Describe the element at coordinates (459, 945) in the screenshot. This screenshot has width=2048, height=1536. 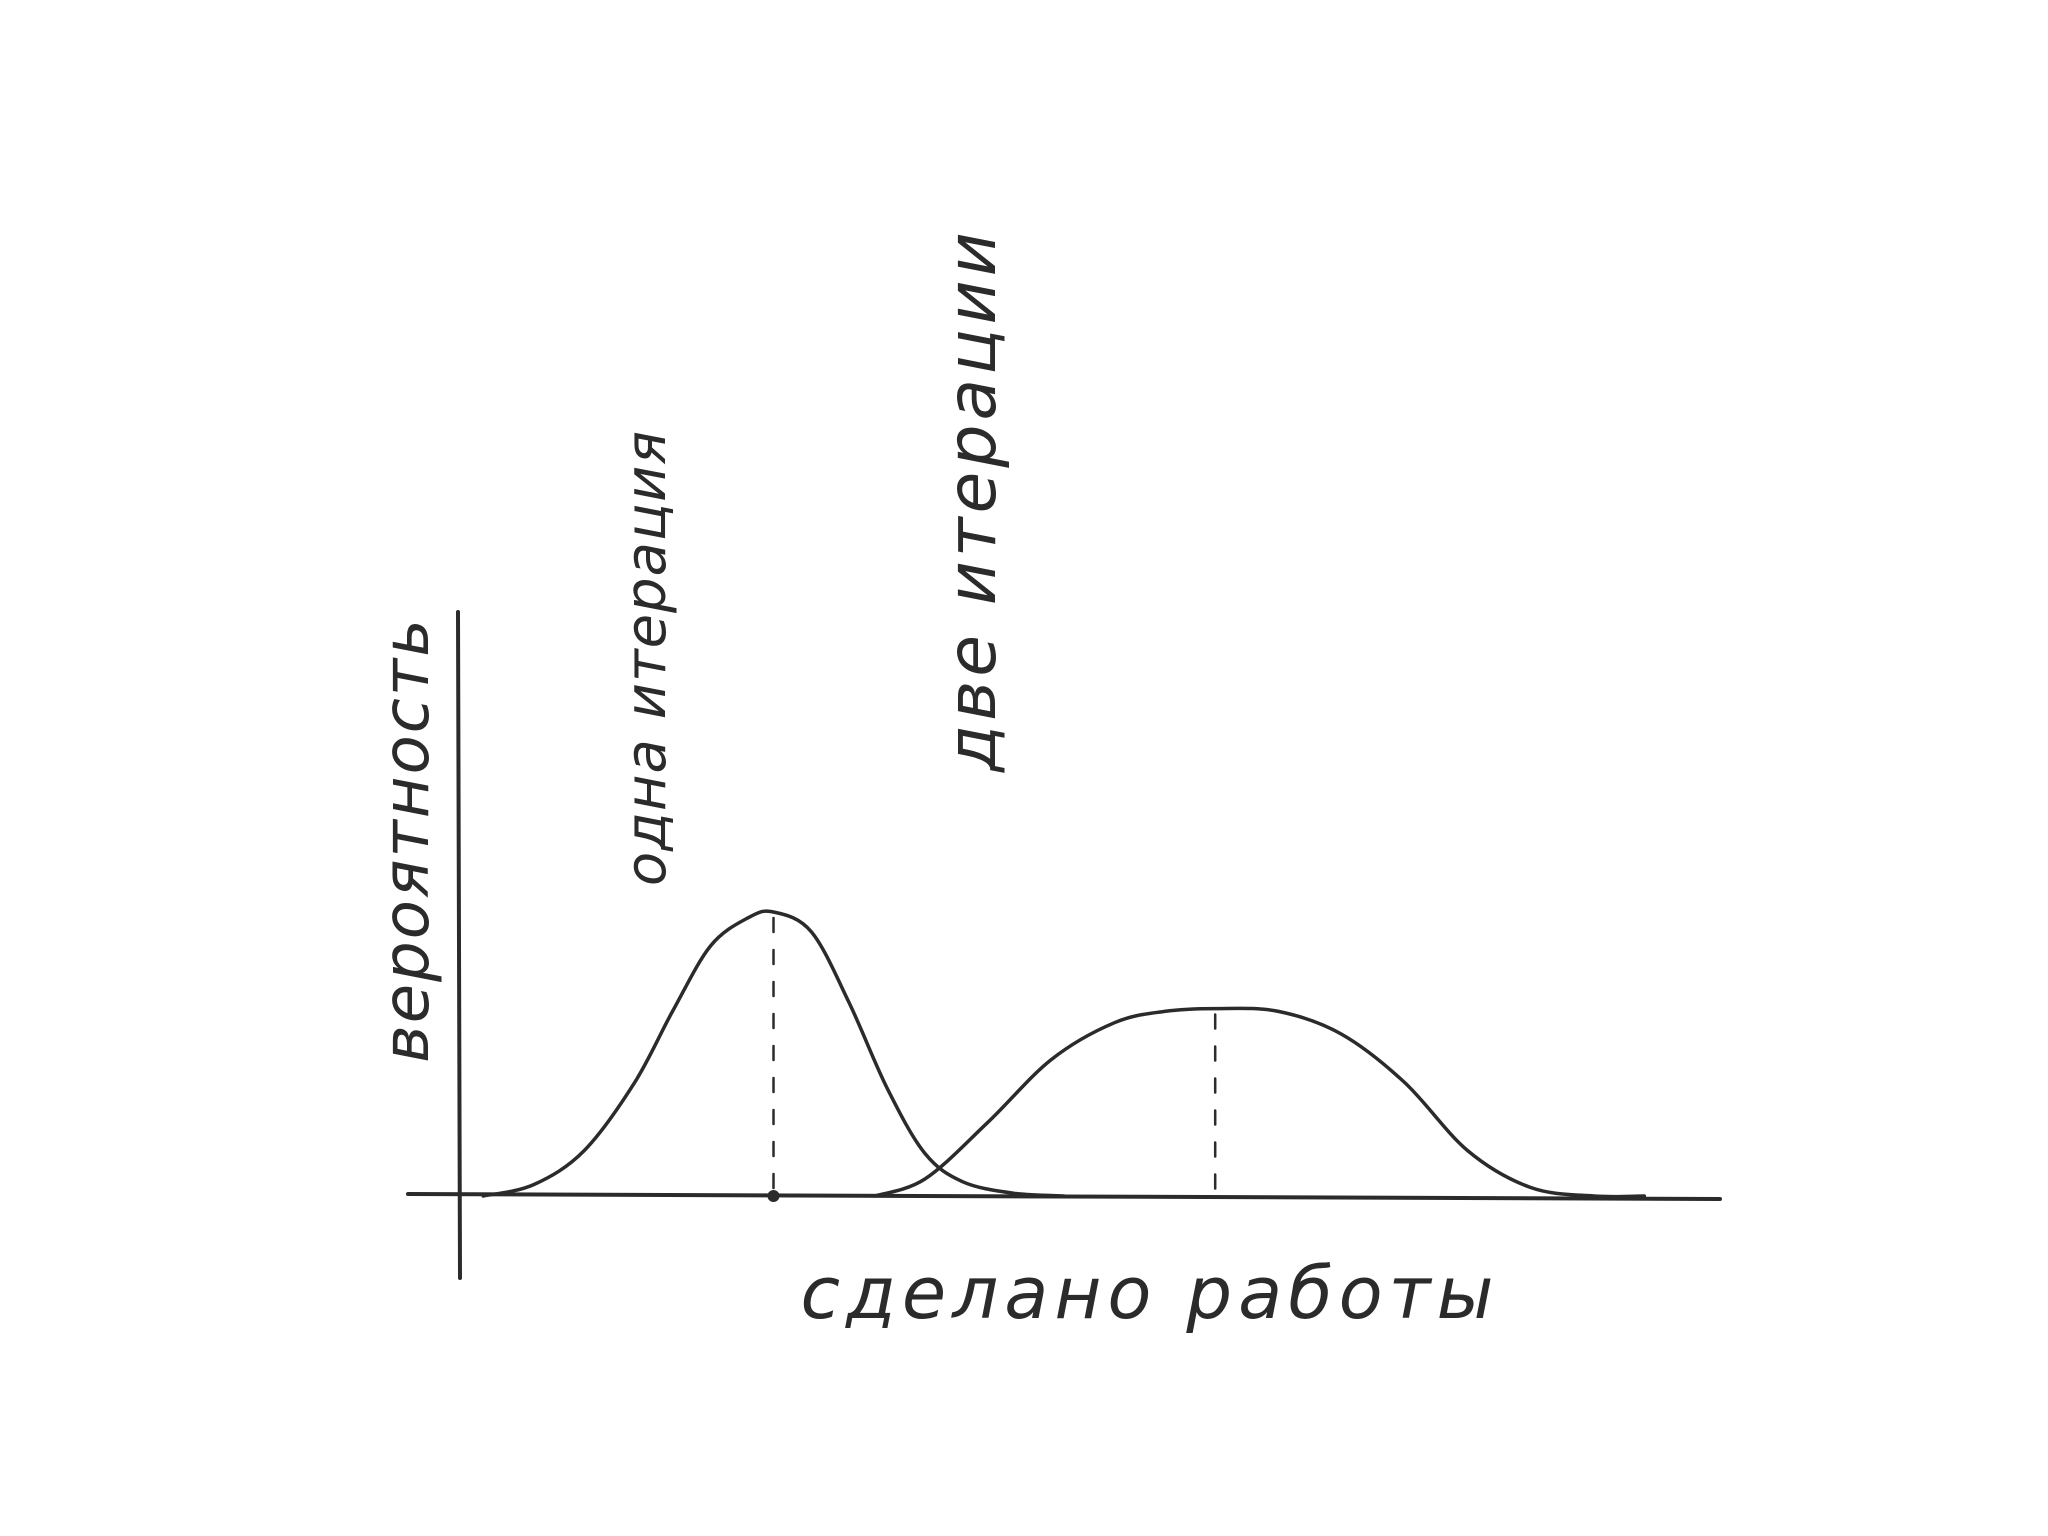
I see `y-axis` at that location.